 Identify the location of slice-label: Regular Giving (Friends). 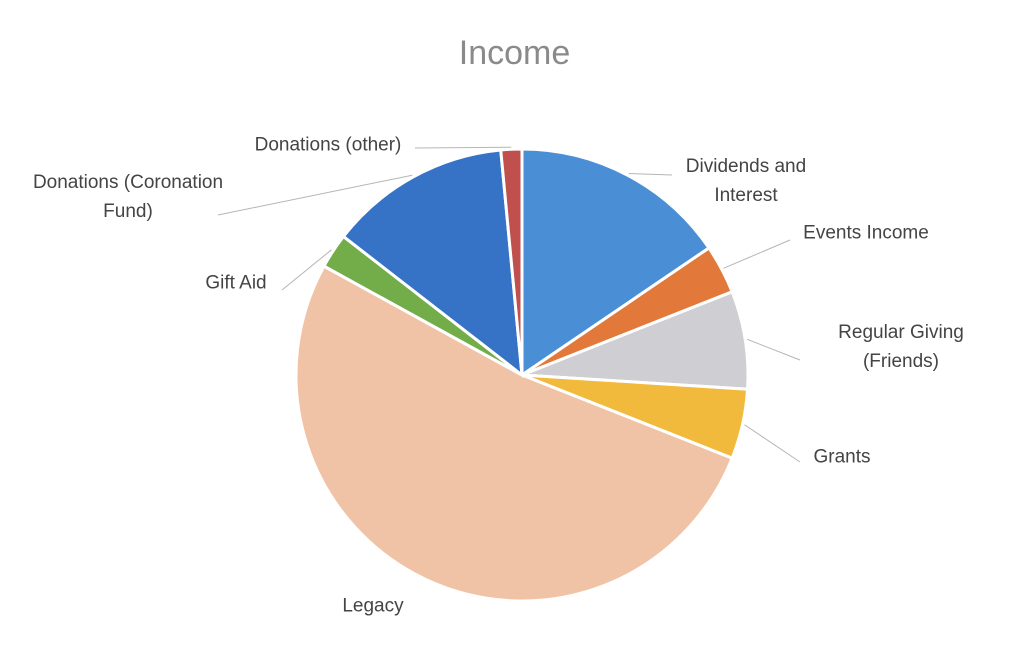
(901, 347).